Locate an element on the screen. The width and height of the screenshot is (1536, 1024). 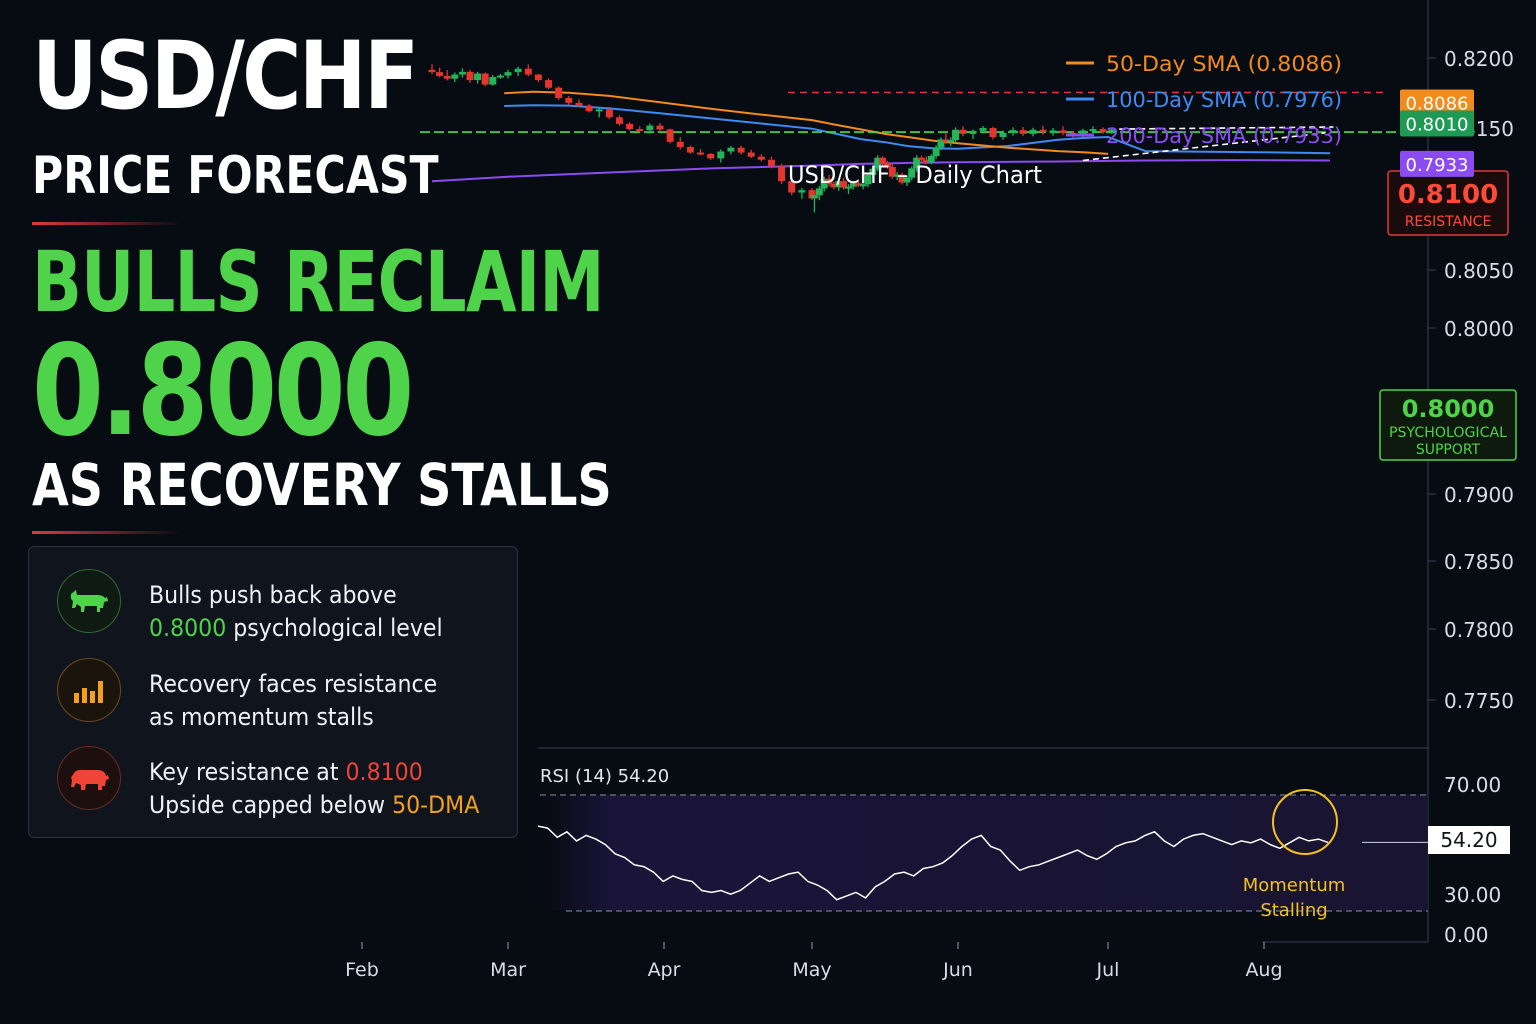
y-tick-label: 0.8200 is located at coordinates (1479, 59).